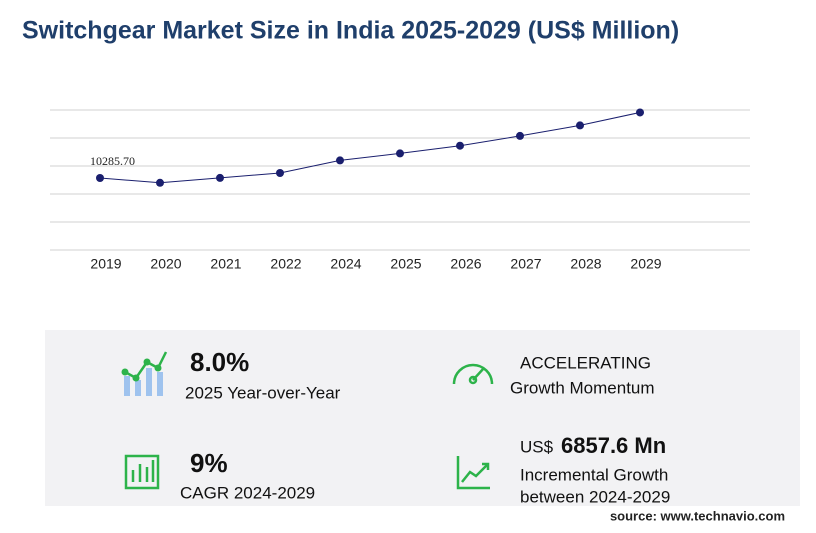 This screenshot has height=533, width=816. I want to click on stat-label: Growth Momentum, so click(582, 387).